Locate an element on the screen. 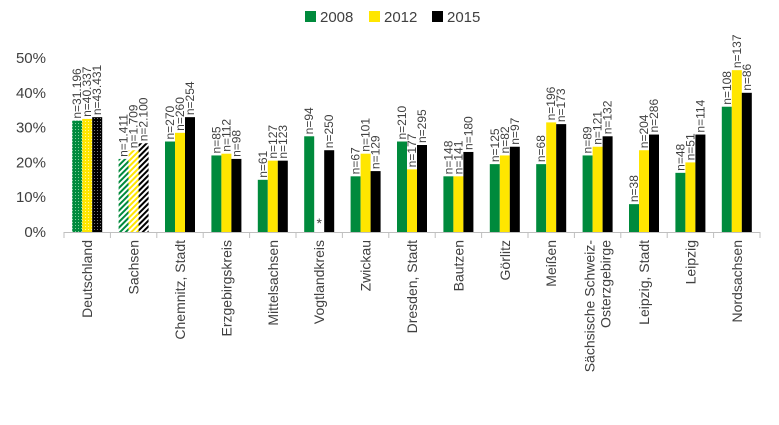 The width and height of the screenshot is (779, 425). sample-size-label: n=108 is located at coordinates (727, 88).